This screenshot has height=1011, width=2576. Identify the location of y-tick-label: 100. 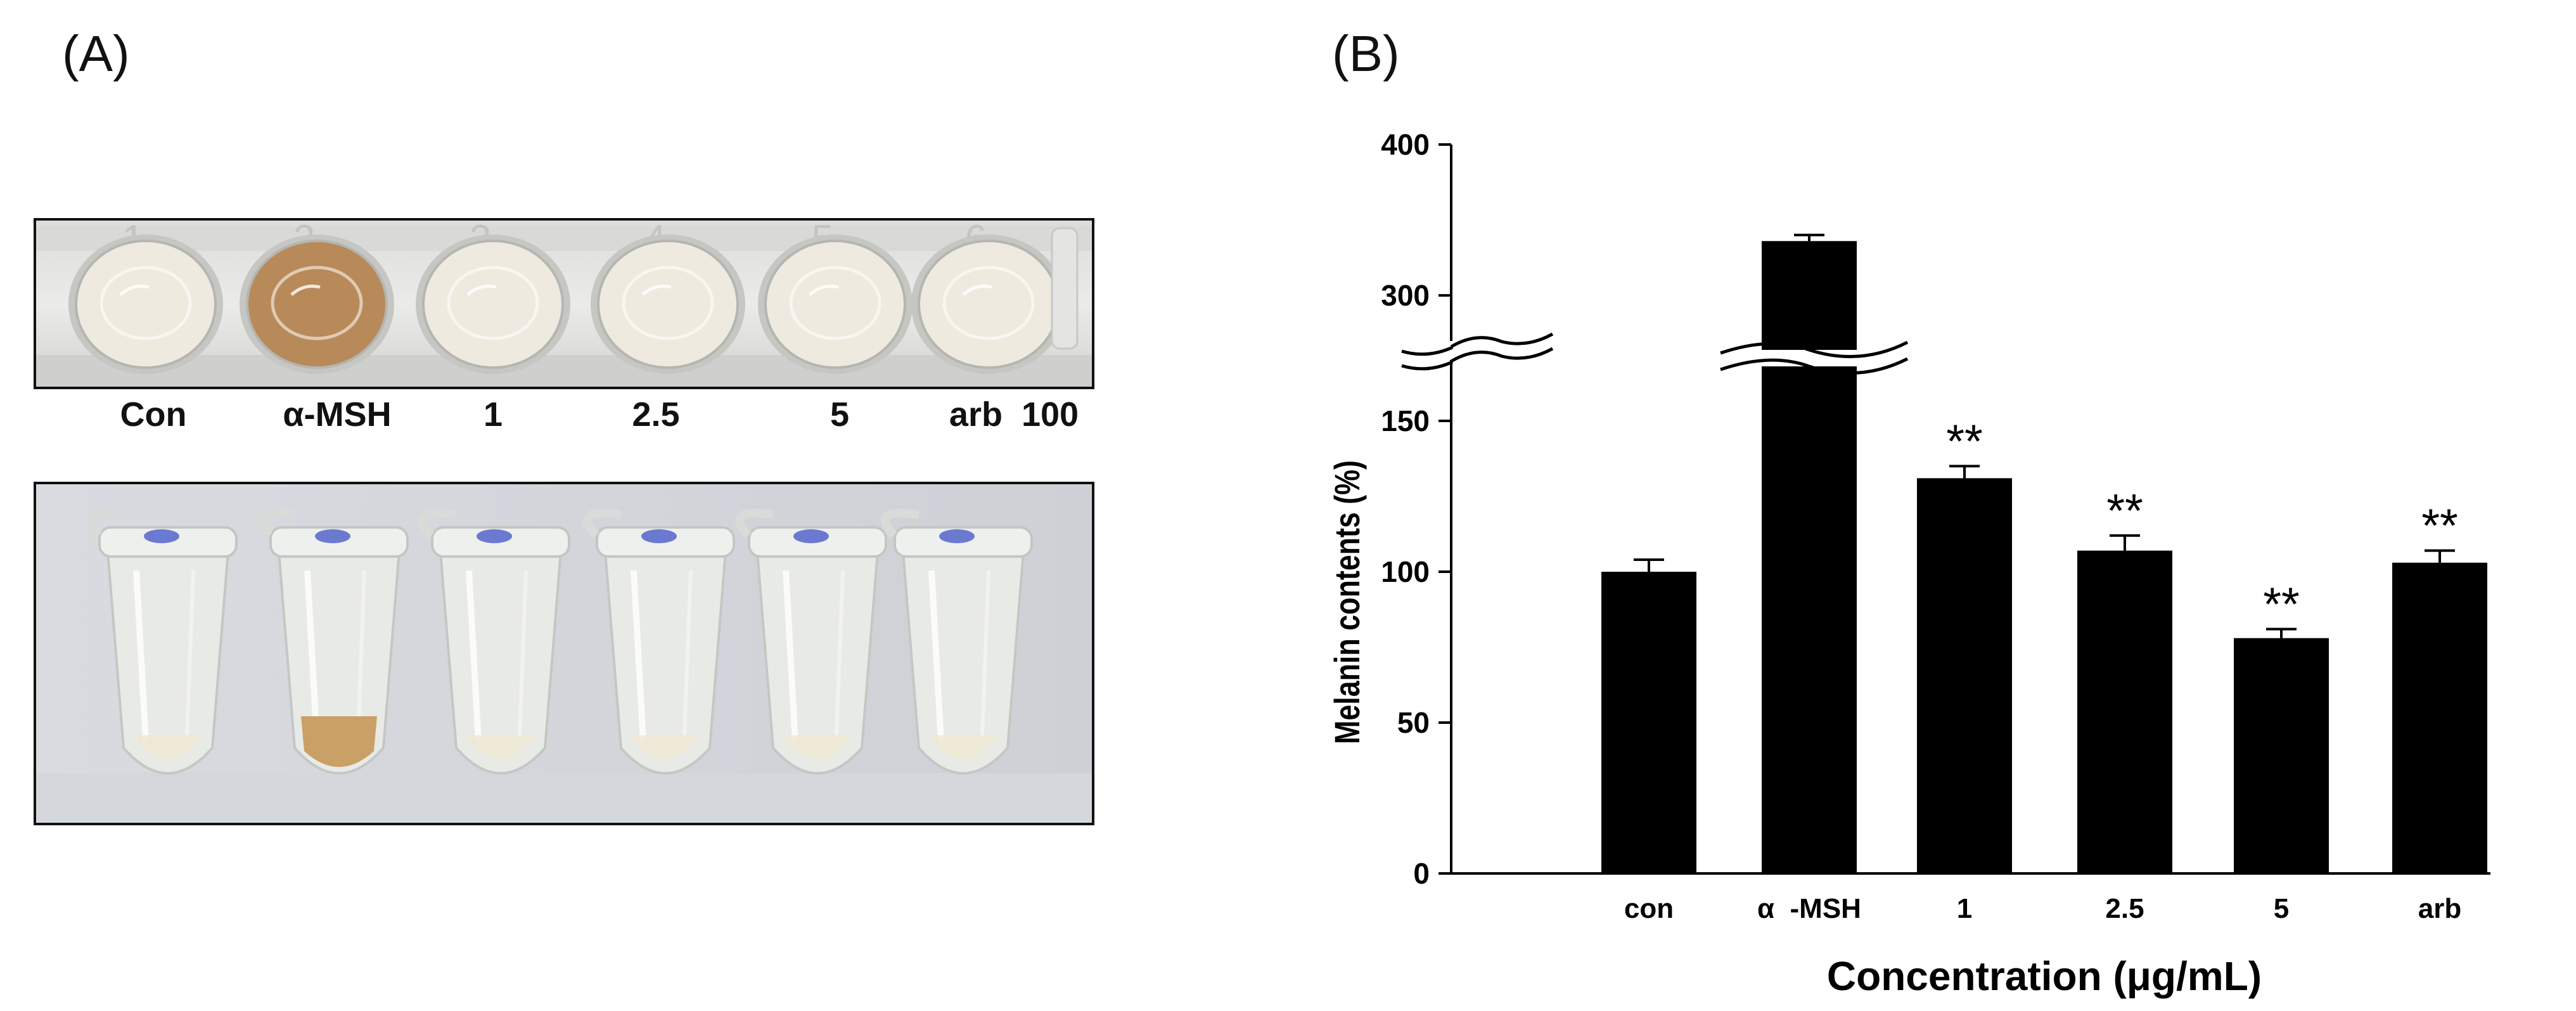
(1405, 571).